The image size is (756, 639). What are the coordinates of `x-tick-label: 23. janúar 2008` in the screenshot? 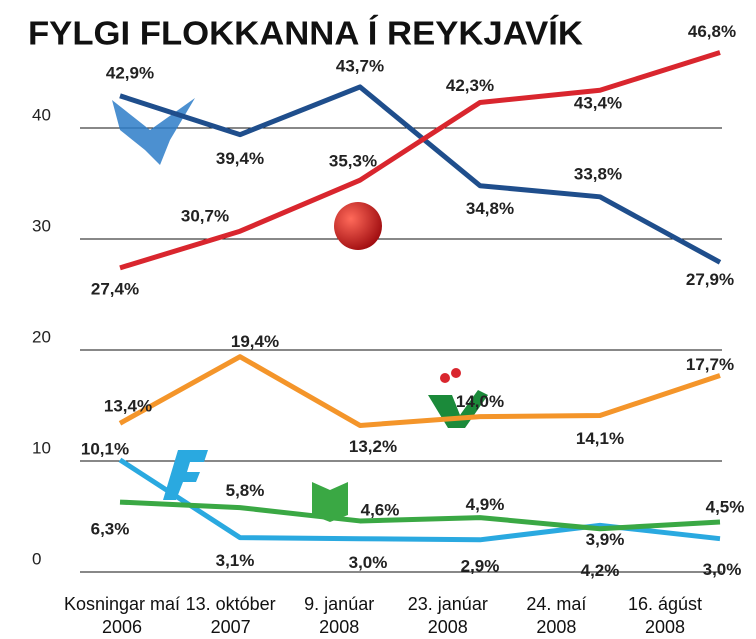 It's located at (448, 615).